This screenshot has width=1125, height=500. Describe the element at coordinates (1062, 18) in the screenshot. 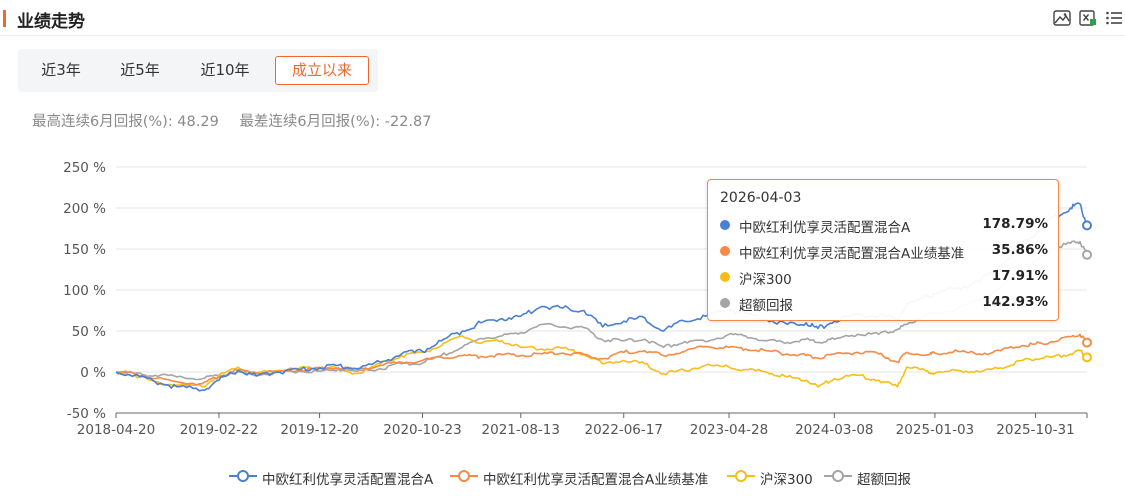

I see `image-download-icon` at that location.